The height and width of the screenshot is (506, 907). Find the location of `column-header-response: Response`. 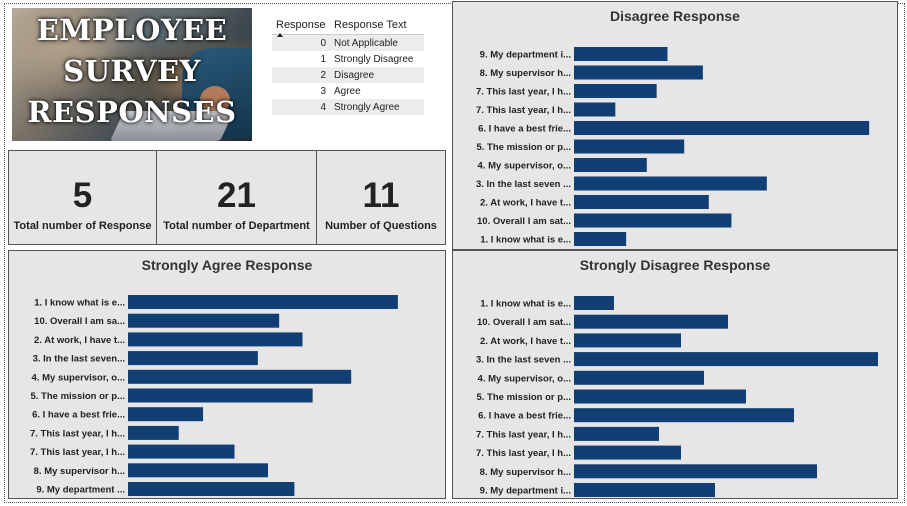

column-header-response: Response is located at coordinates (302, 28).